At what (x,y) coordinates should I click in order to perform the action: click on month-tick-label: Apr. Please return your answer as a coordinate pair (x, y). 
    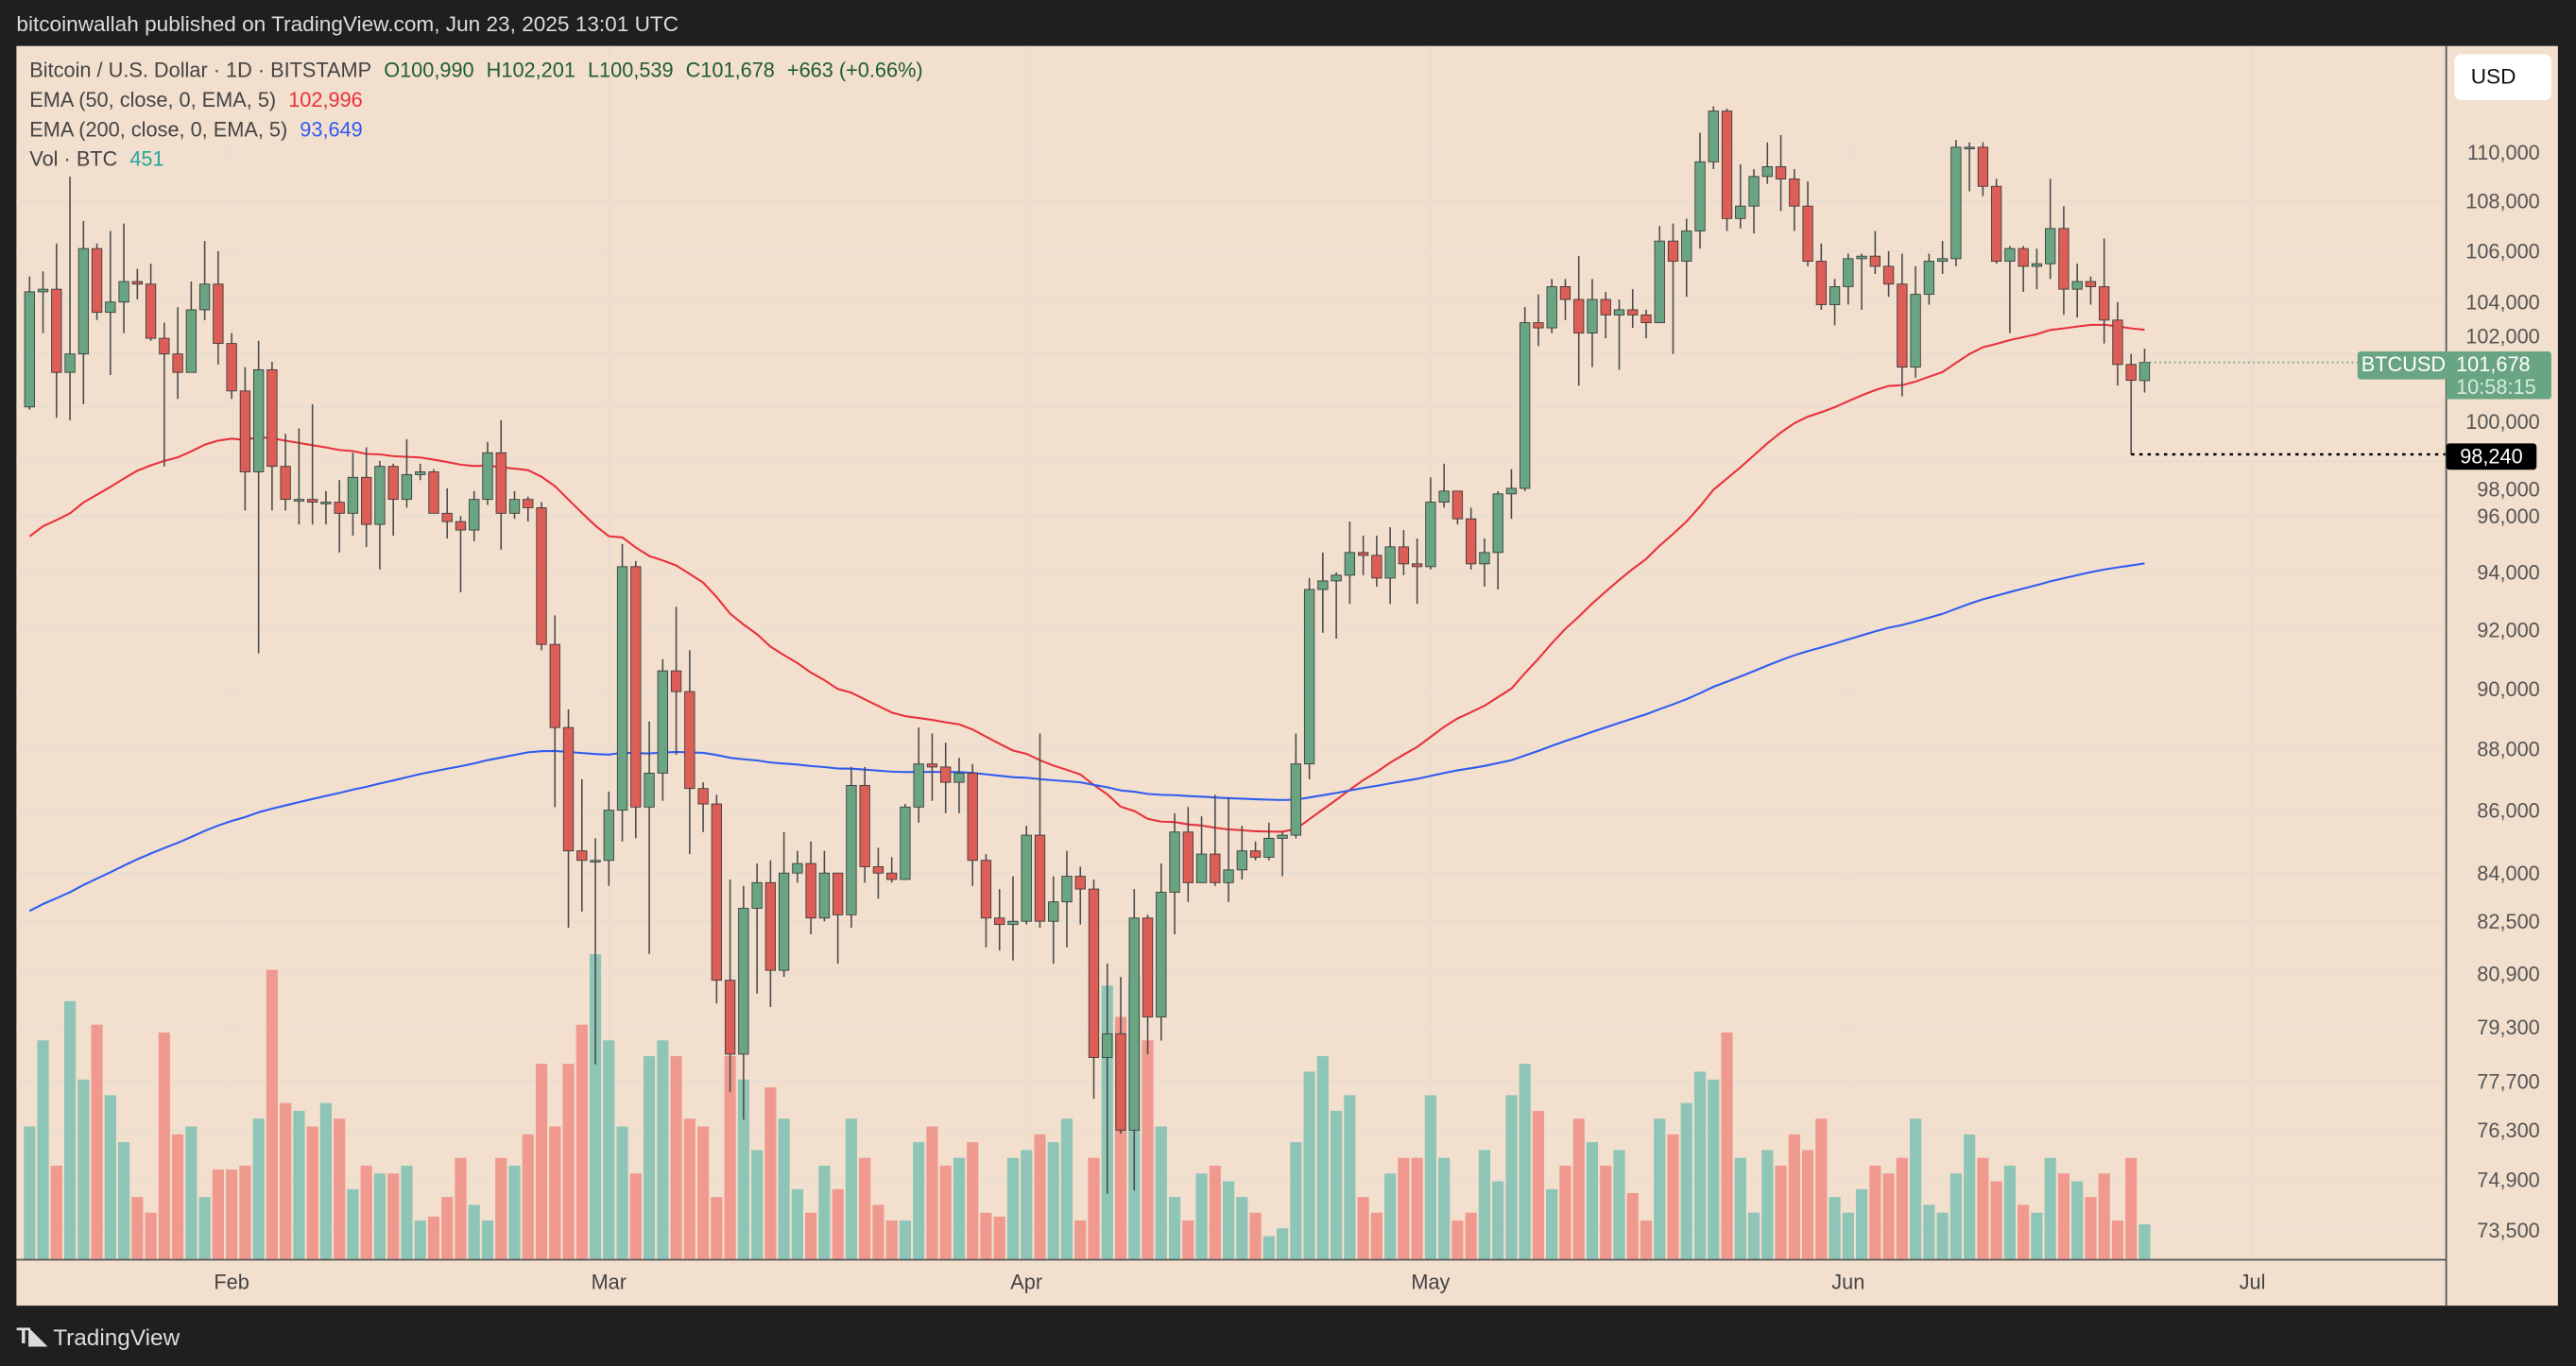
    Looking at the image, I should click on (1026, 1282).